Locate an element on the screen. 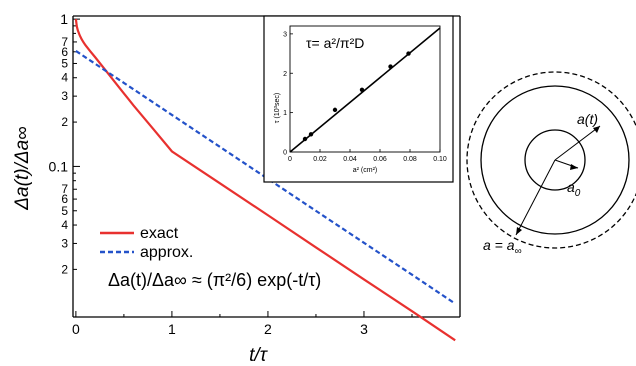 The image size is (636, 366). inset-y-tick-label: 2 is located at coordinates (285, 74).